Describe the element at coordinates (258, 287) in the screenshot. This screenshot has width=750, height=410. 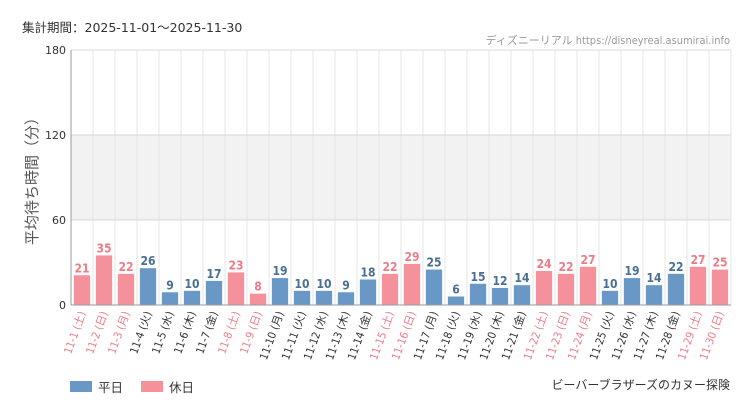
I see `bar-value-label: 8` at that location.